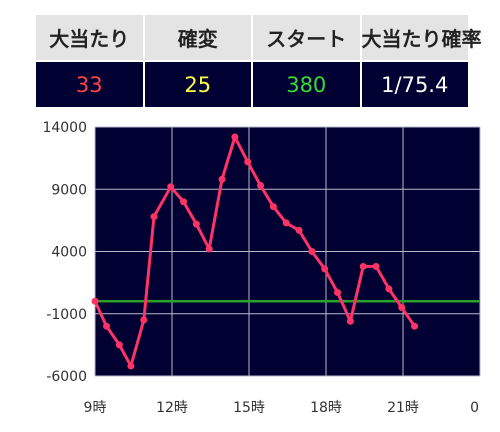 The height and width of the screenshot is (432, 500). What do you see at coordinates (421, 37) in the screenshot?
I see `header-probability: 大当たり確率` at bounding box center [421, 37].